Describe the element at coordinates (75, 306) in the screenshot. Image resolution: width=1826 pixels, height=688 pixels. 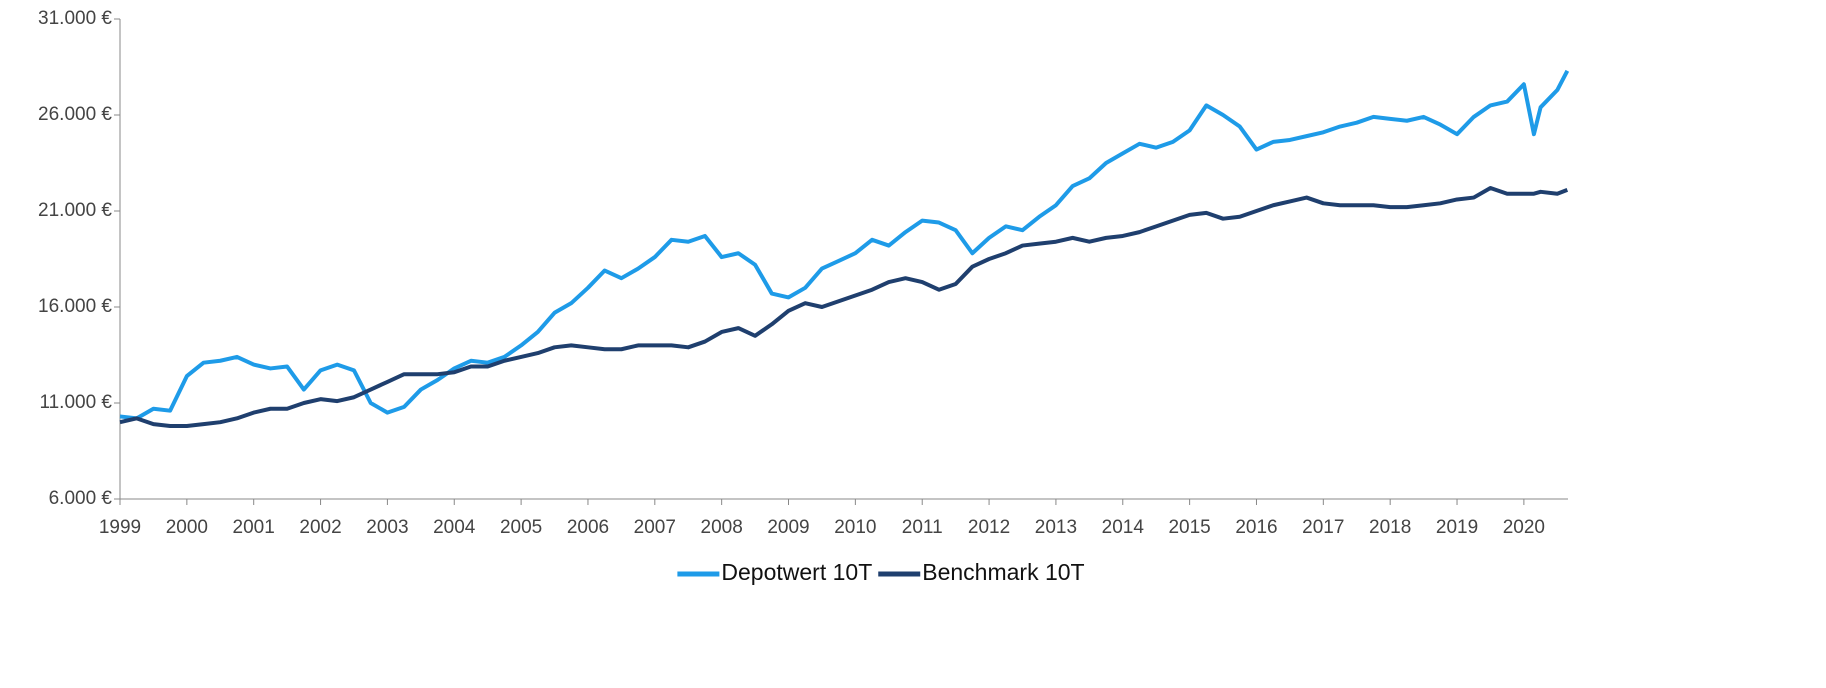
I see `y-tick-label: 16.000 €` at that location.